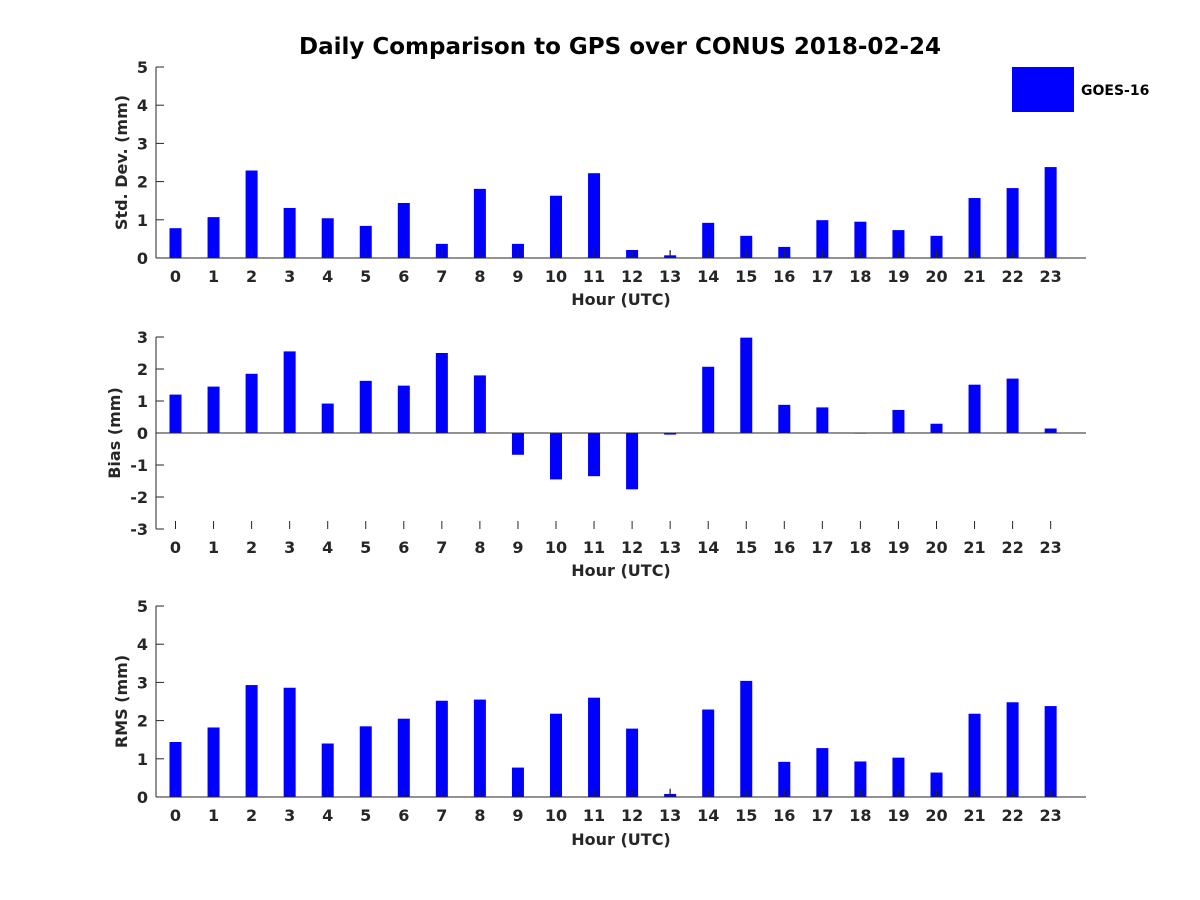 The width and height of the screenshot is (1200, 900). What do you see at coordinates (621, 299) in the screenshot?
I see `std-dev-xlabel: Hour (UTC)` at bounding box center [621, 299].